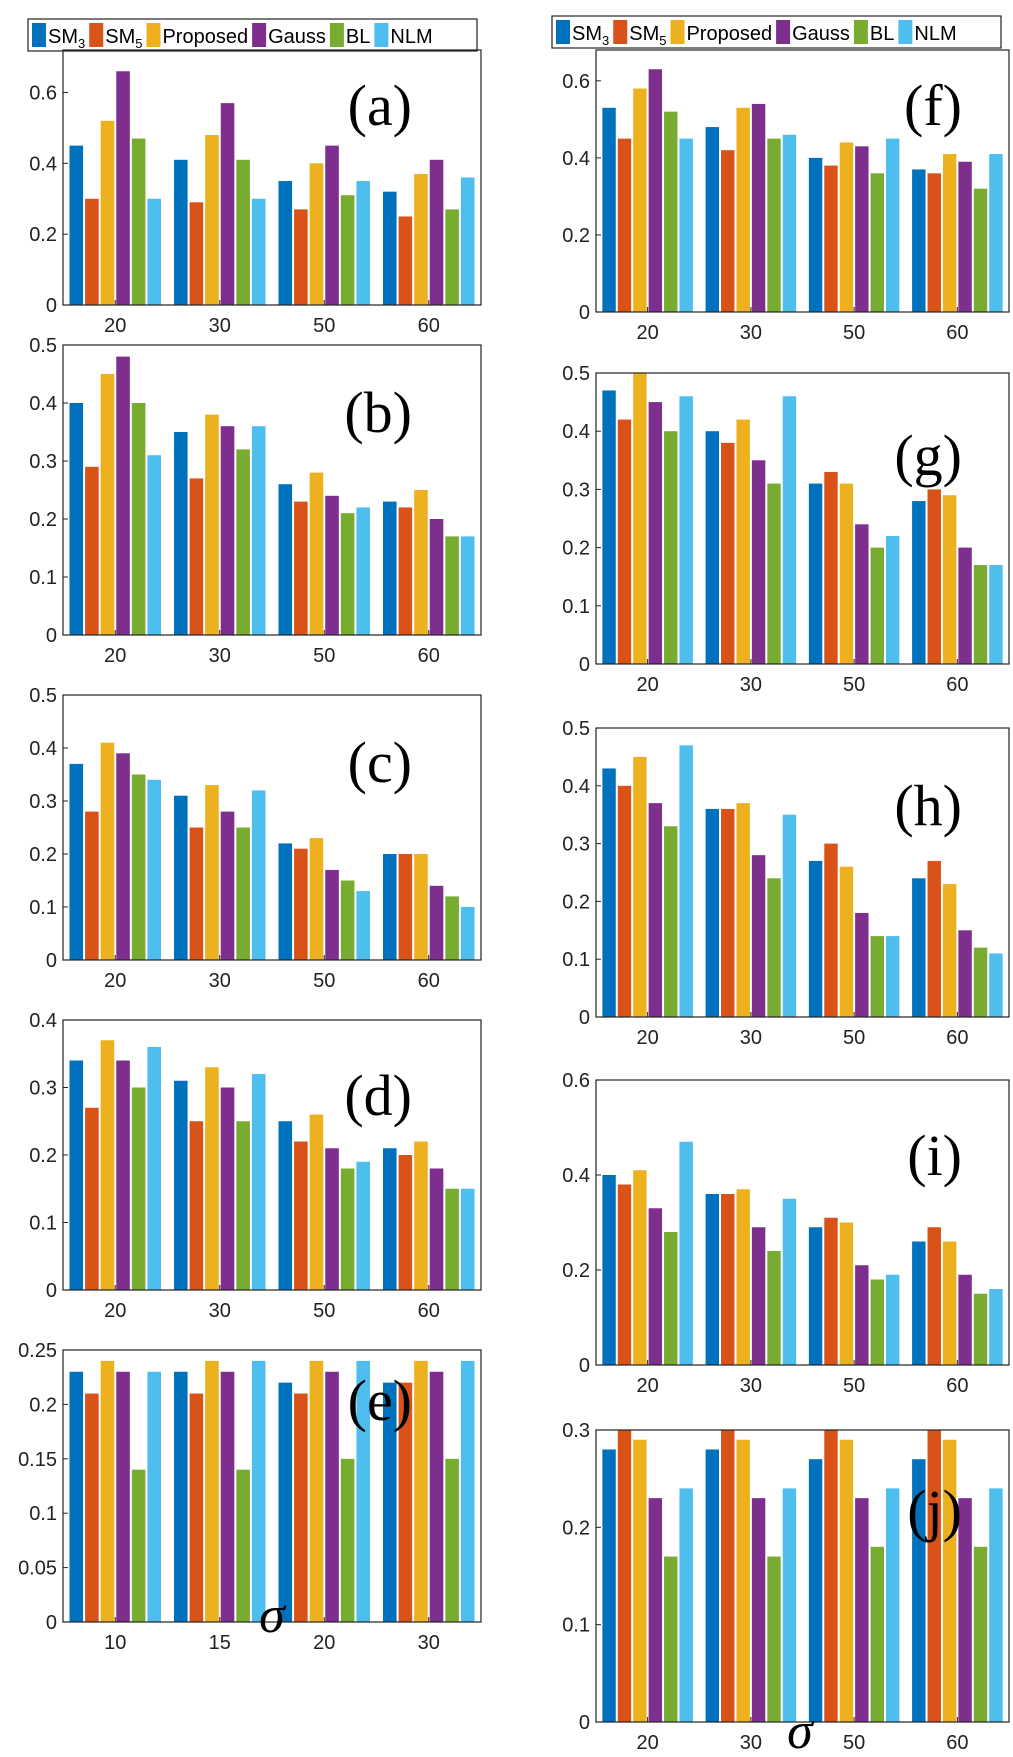 This screenshot has width=1013, height=1757. What do you see at coordinates (933, 105) in the screenshot?
I see `panel-label: (f)` at bounding box center [933, 105].